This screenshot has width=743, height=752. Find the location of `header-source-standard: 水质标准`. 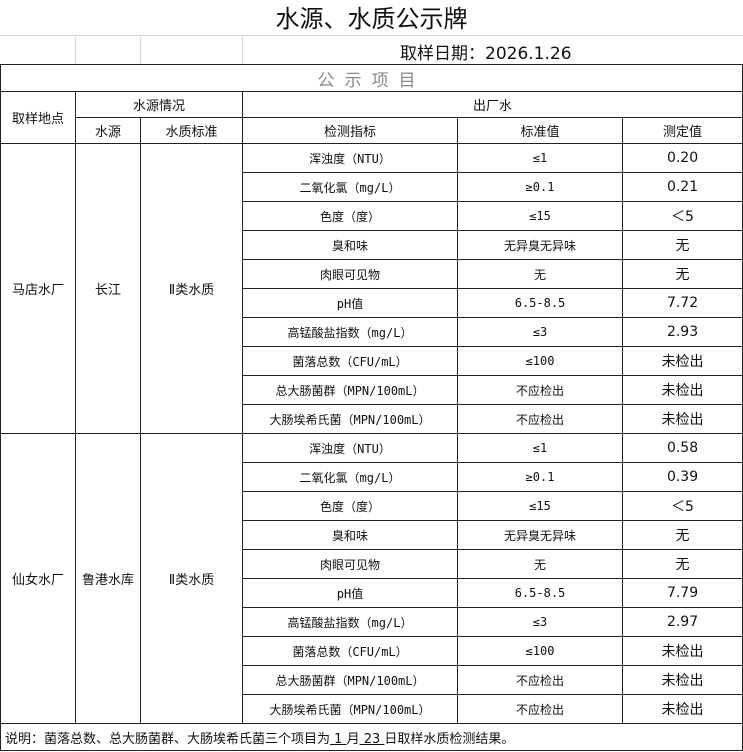

header-source-standard: 水质标准 is located at coordinates (191, 130).